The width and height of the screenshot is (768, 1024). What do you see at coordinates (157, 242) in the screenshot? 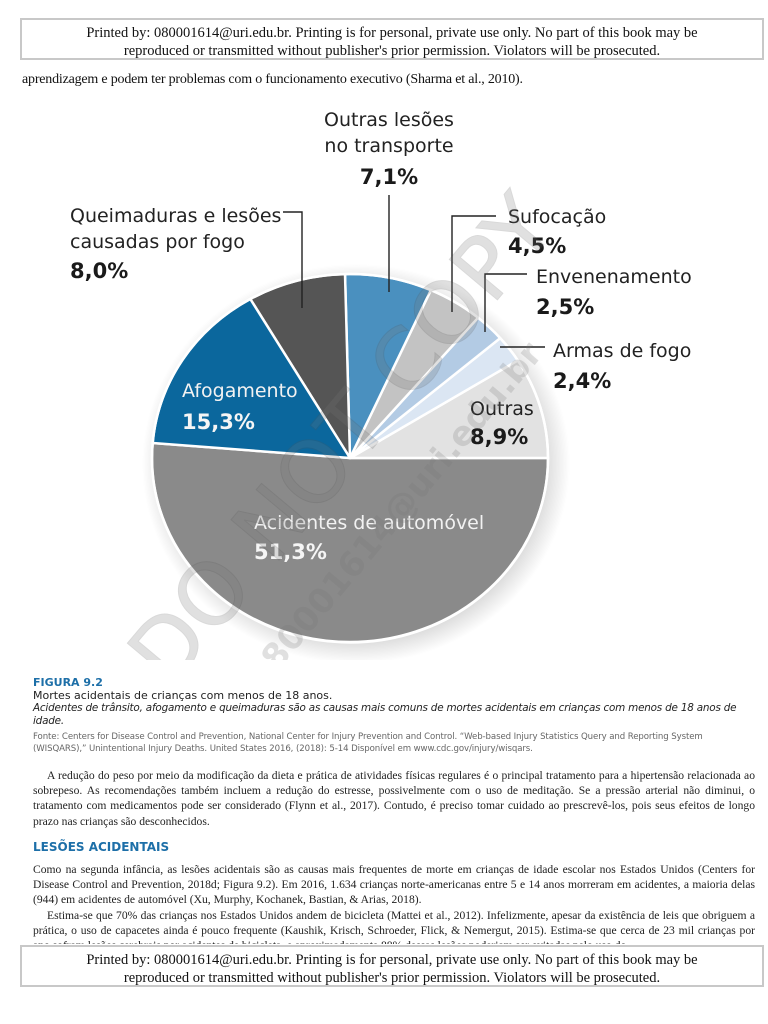
I see `label-queimaduras-line2: causadas por fogo` at bounding box center [157, 242].